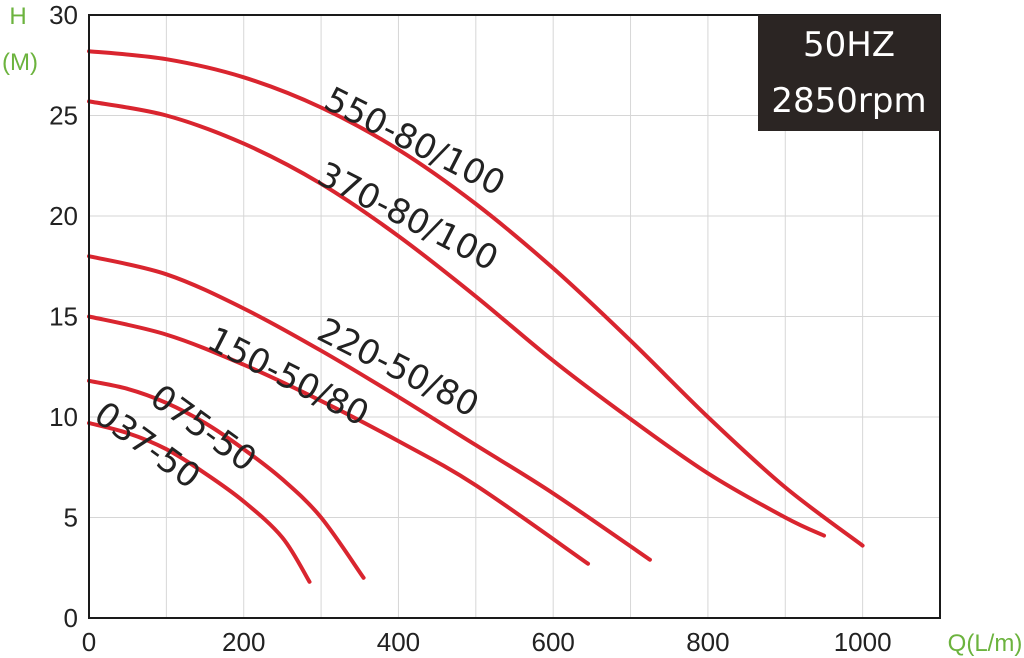  Describe the element at coordinates (63, 116) in the screenshot. I see `y-tick-label: 25` at that location.